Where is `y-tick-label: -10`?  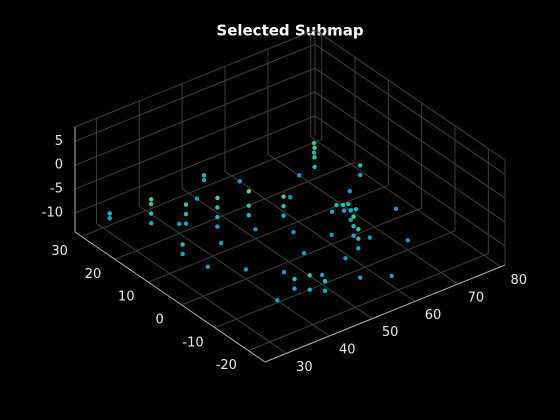 y-tick-label: -10 is located at coordinates (192, 342).